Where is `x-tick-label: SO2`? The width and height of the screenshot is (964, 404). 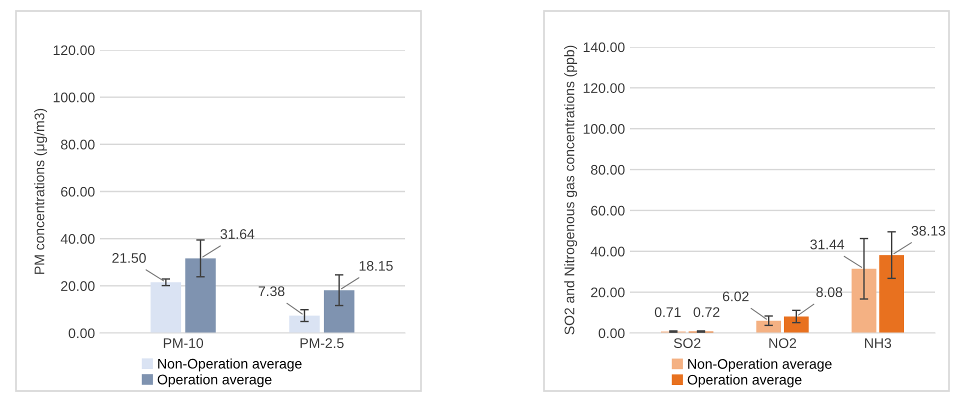
x-tick-label: SO2 is located at coordinates (687, 343).